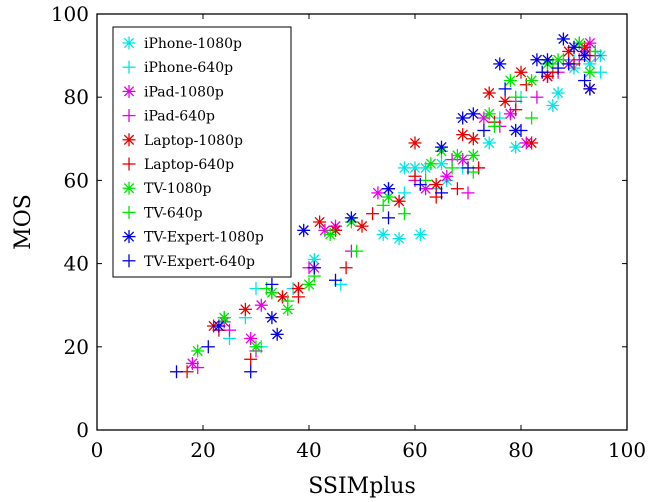 This screenshot has width=660, height=502. What do you see at coordinates (76, 97) in the screenshot?
I see `y-tick-label: 80` at bounding box center [76, 97].